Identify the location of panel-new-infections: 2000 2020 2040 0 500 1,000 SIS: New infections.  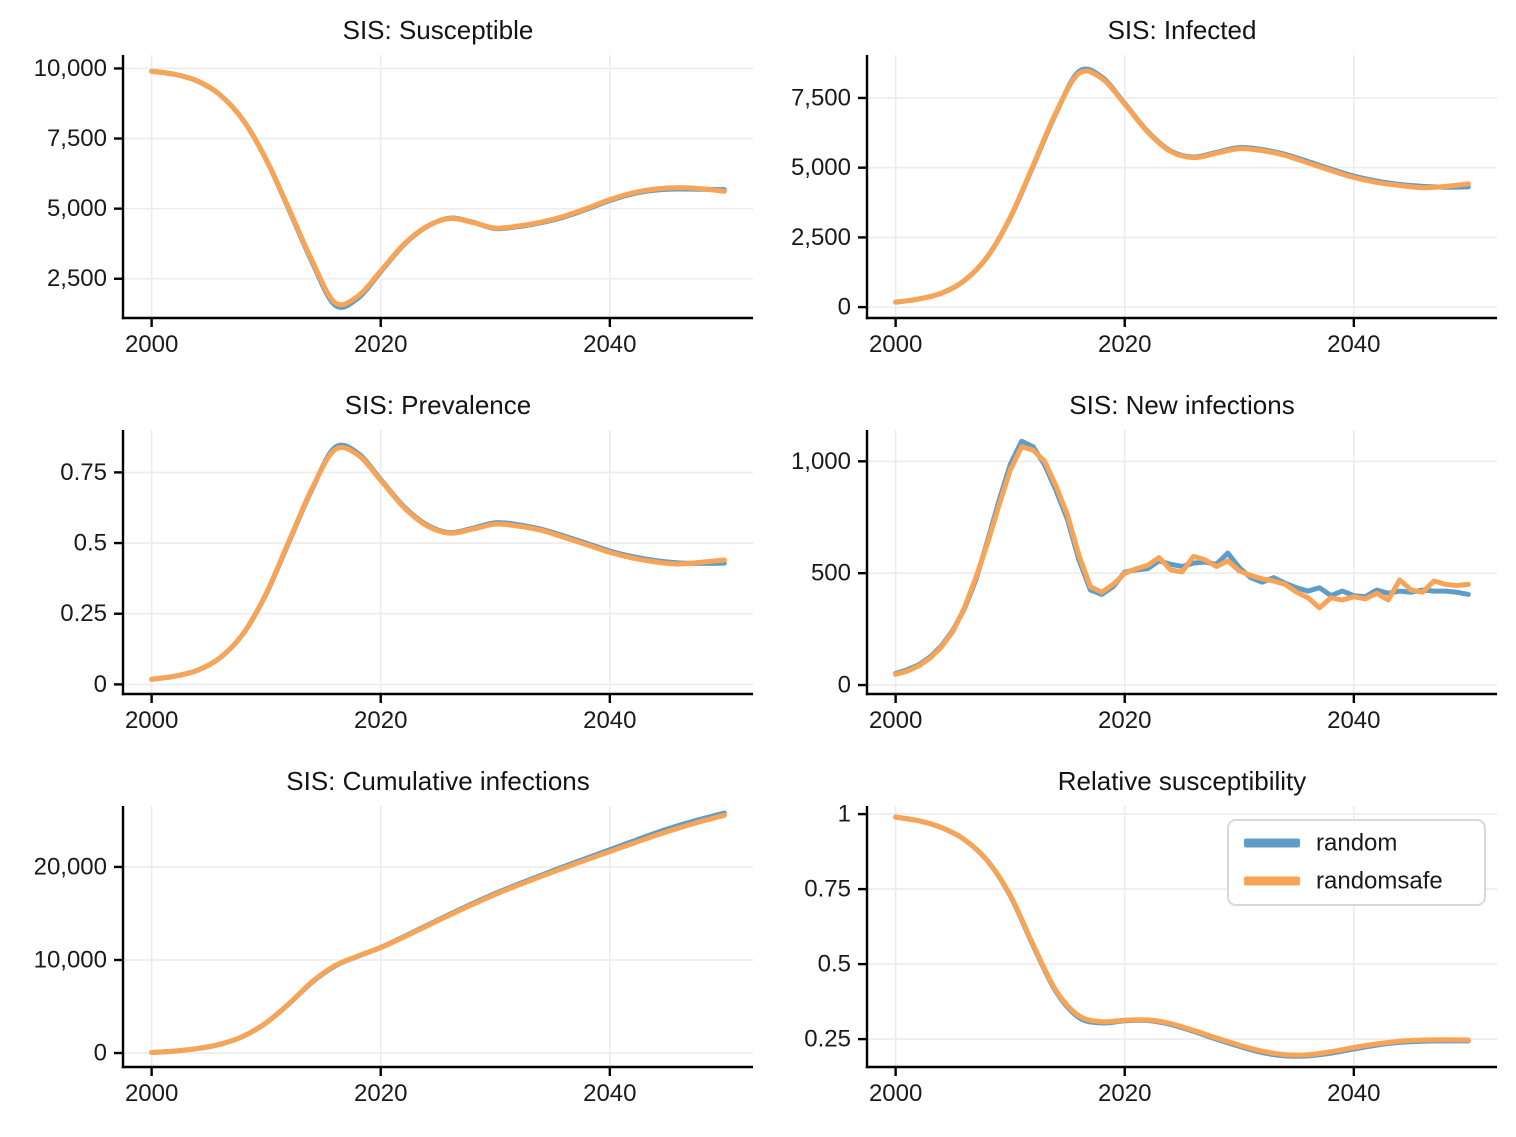
(1144, 562).